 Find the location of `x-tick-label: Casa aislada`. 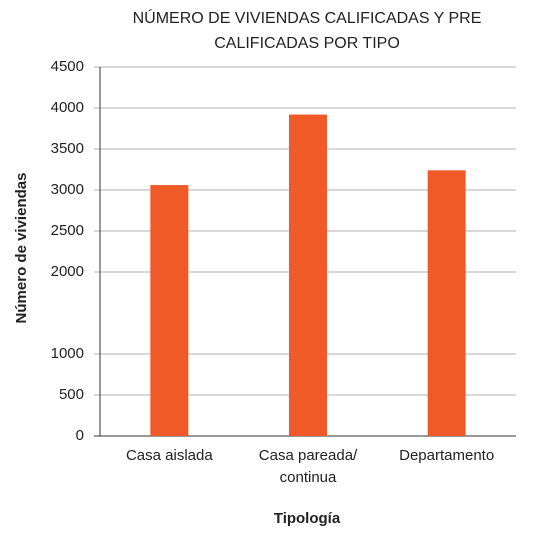

x-tick-label: Casa aislada is located at coordinates (169, 455).